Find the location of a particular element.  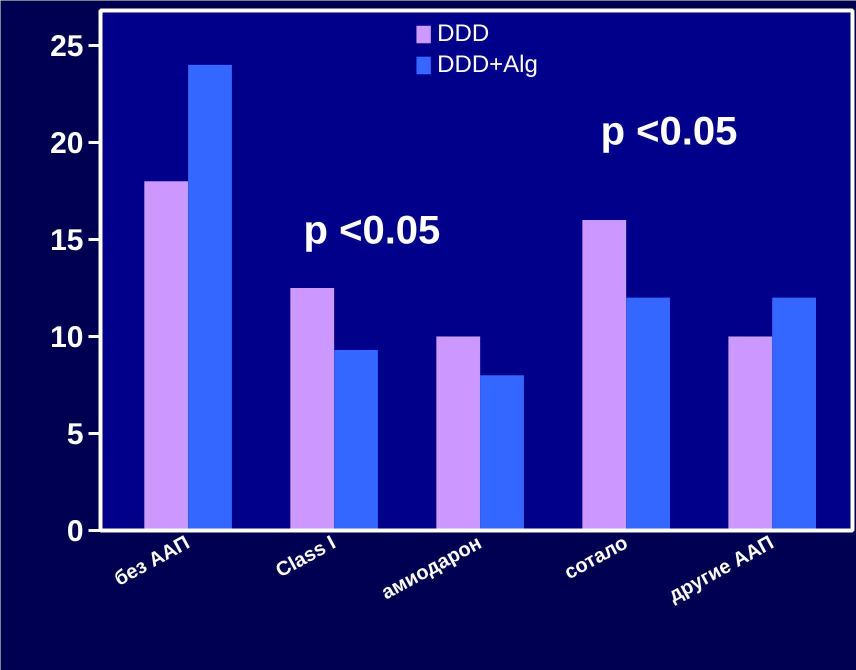

y-tick-label: 5 is located at coordinates (75, 434).